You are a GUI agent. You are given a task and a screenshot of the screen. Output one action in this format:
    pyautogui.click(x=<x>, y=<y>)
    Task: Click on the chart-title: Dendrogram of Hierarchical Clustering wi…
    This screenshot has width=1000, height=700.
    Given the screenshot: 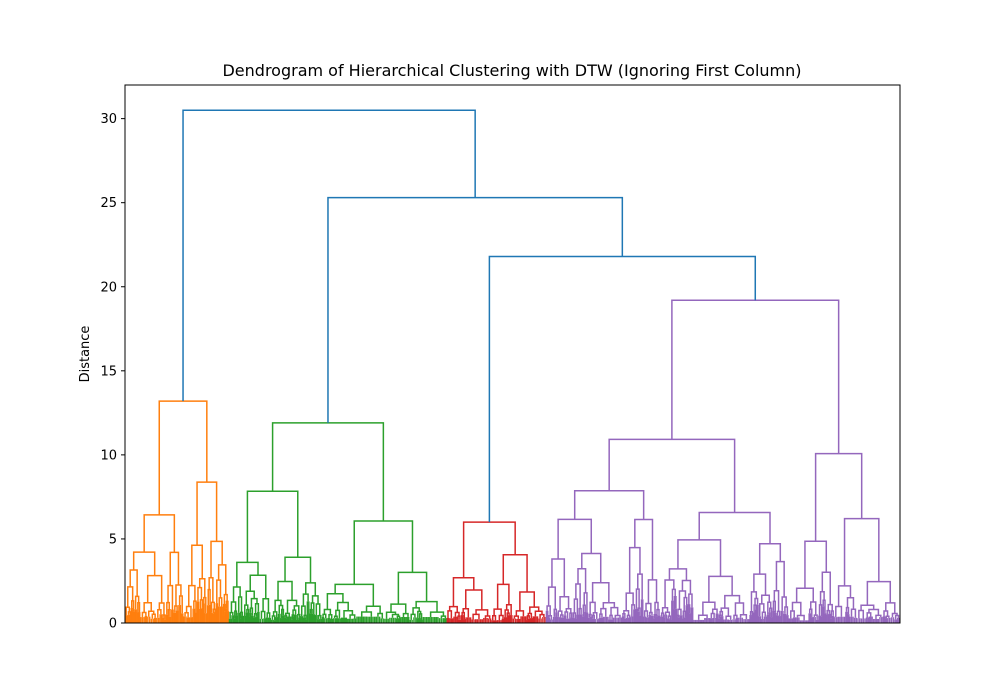 What is the action you would take?
    pyautogui.click(x=511, y=70)
    